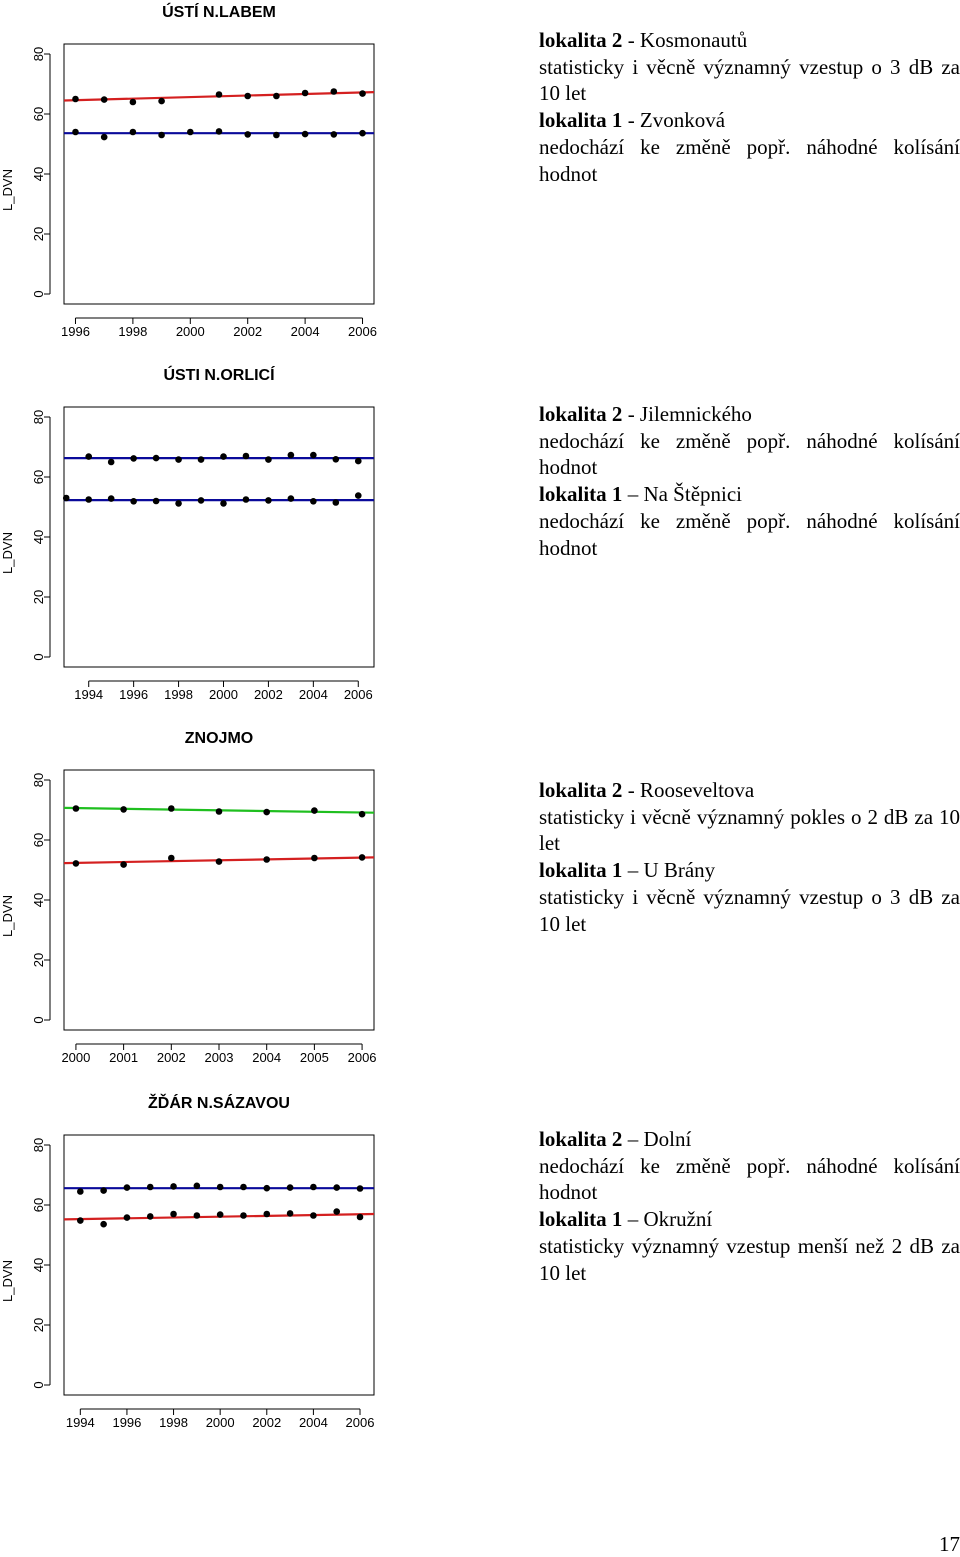 The width and height of the screenshot is (960, 1557). Describe the element at coordinates (123, 1057) in the screenshot. I see `x-tick-label: 2001` at that location.